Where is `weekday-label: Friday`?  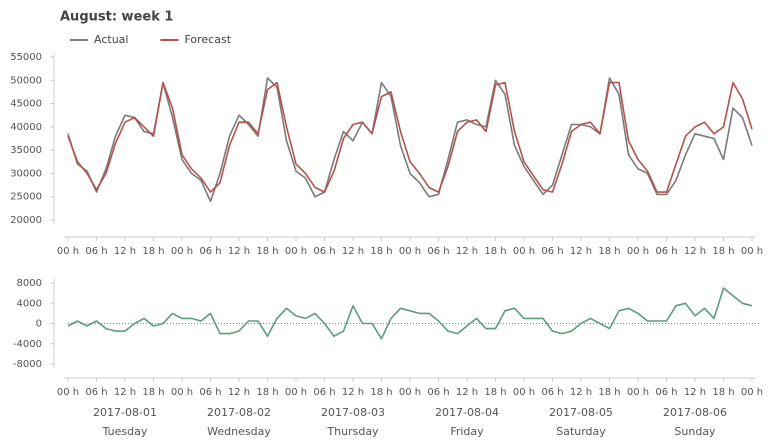 weekday-label: Friday is located at coordinates (467, 431).